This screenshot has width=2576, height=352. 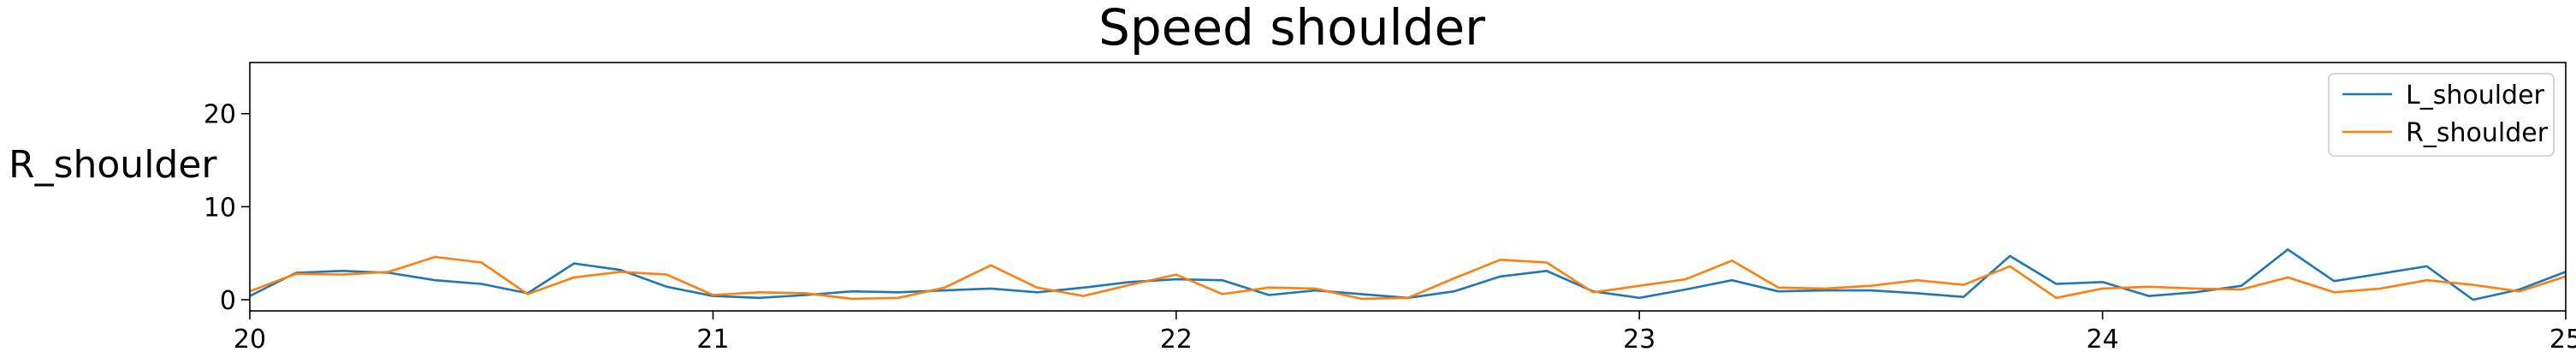 What do you see at coordinates (2475, 95) in the screenshot?
I see `legend-label-l-shoulder: L_shoulder` at bounding box center [2475, 95].